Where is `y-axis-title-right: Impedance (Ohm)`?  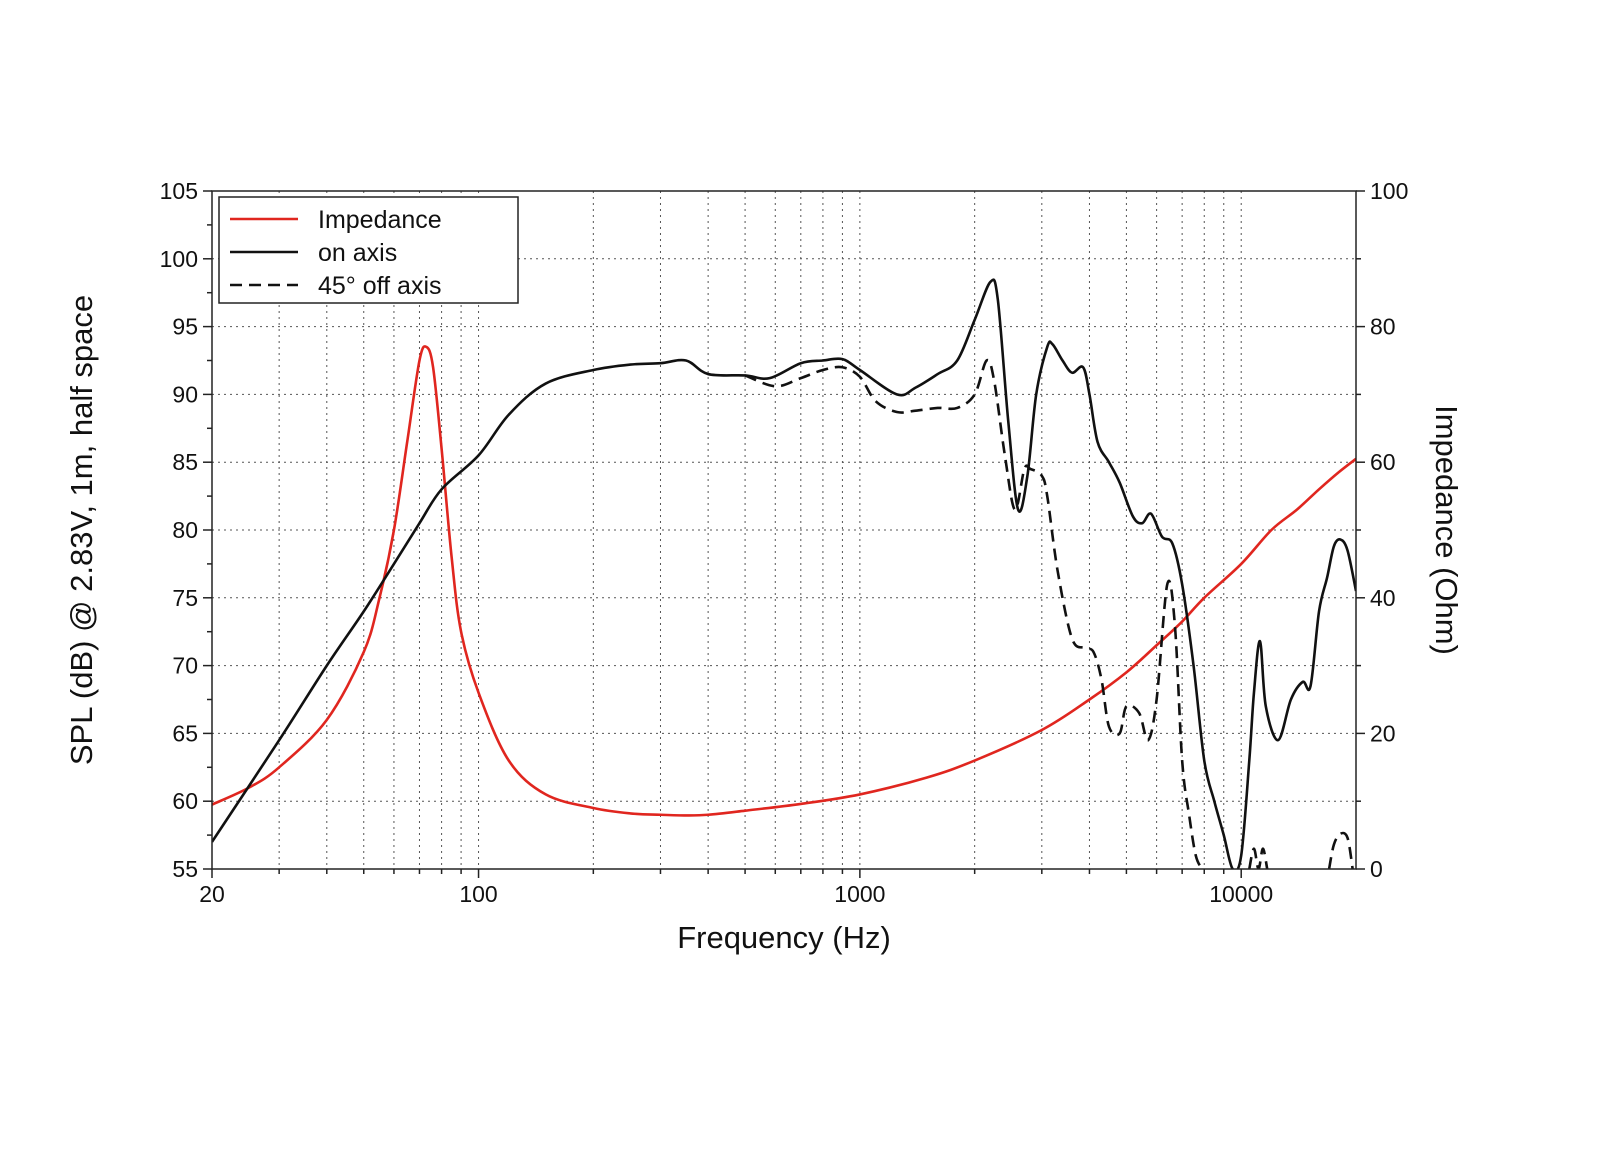
y-axis-title-right: Impedance (Ohm) is located at coordinates (1446, 530).